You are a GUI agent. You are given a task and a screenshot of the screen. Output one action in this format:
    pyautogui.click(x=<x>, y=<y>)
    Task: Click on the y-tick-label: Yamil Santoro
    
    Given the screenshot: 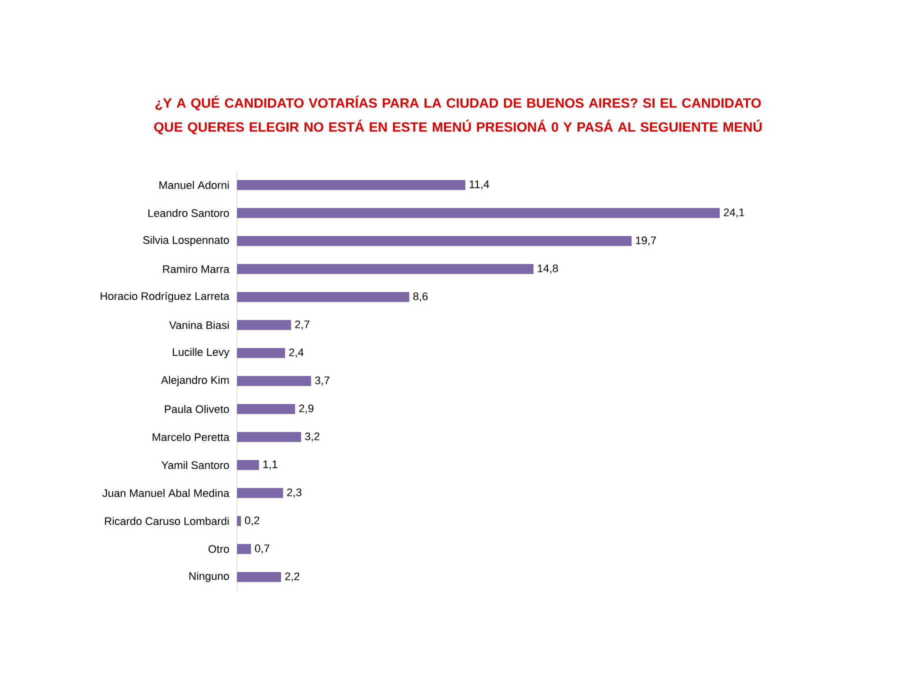 What is the action you would take?
    pyautogui.click(x=195, y=465)
    